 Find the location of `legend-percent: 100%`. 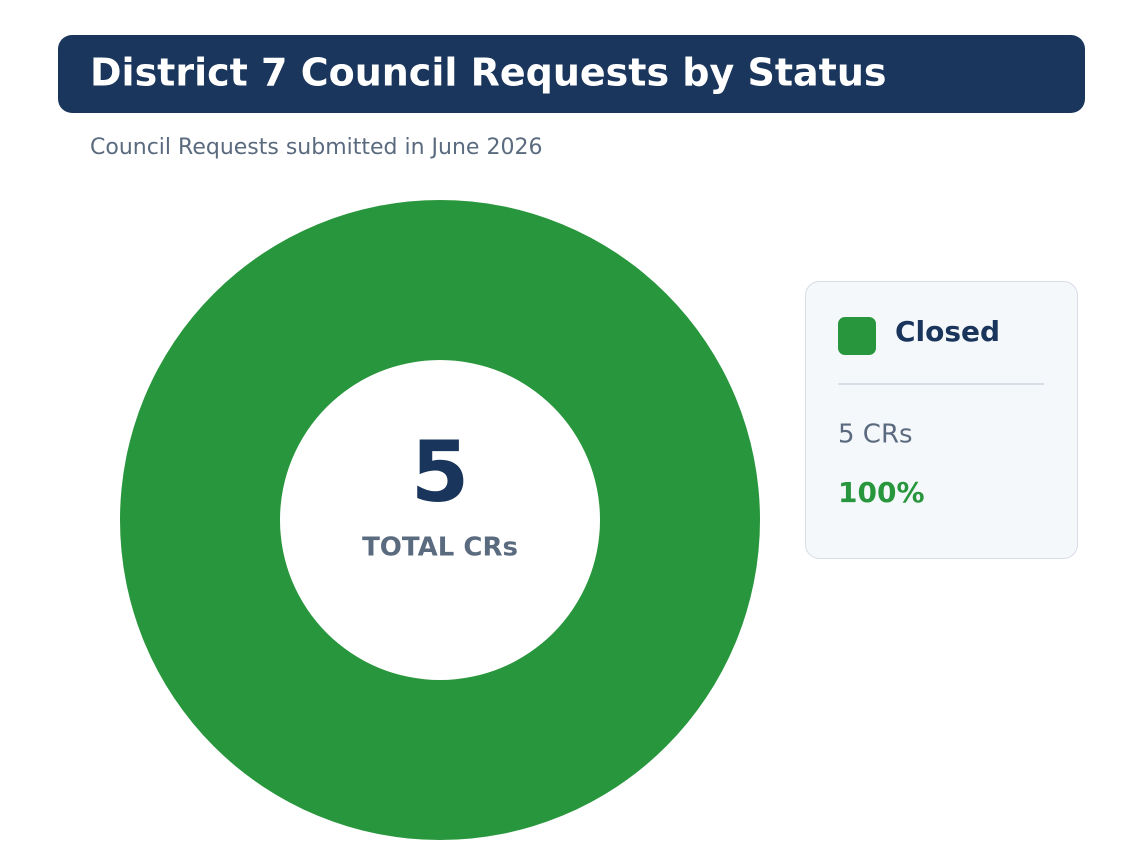

legend-percent: 100% is located at coordinates (881, 492).